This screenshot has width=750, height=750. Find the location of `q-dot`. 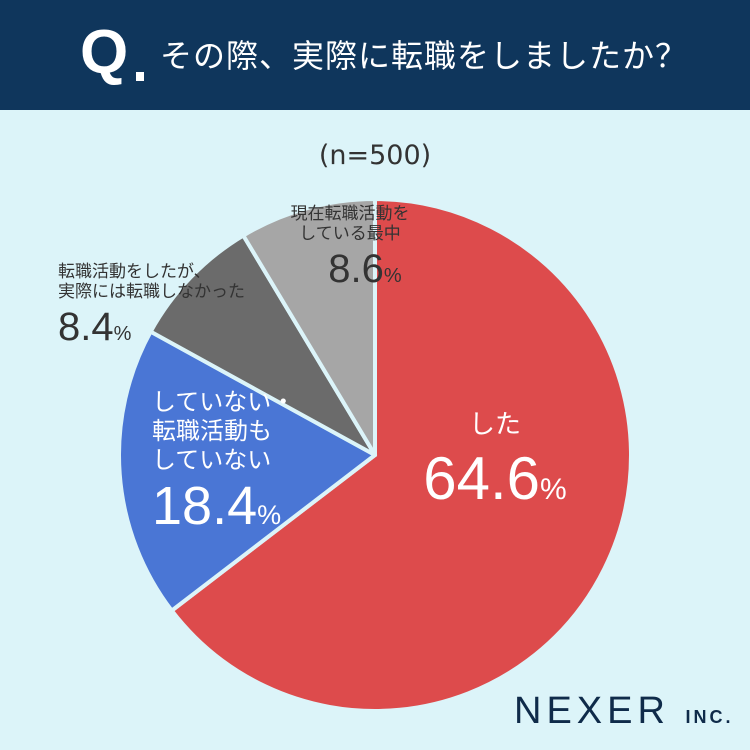

q-dot is located at coordinates (140, 76).